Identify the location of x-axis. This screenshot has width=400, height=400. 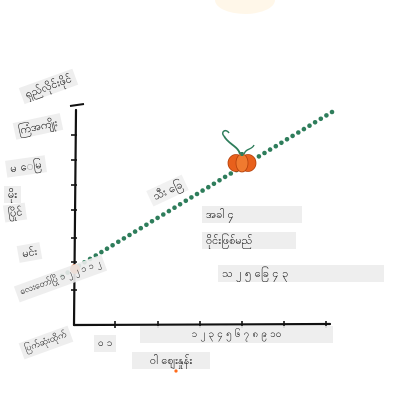
(202, 324).